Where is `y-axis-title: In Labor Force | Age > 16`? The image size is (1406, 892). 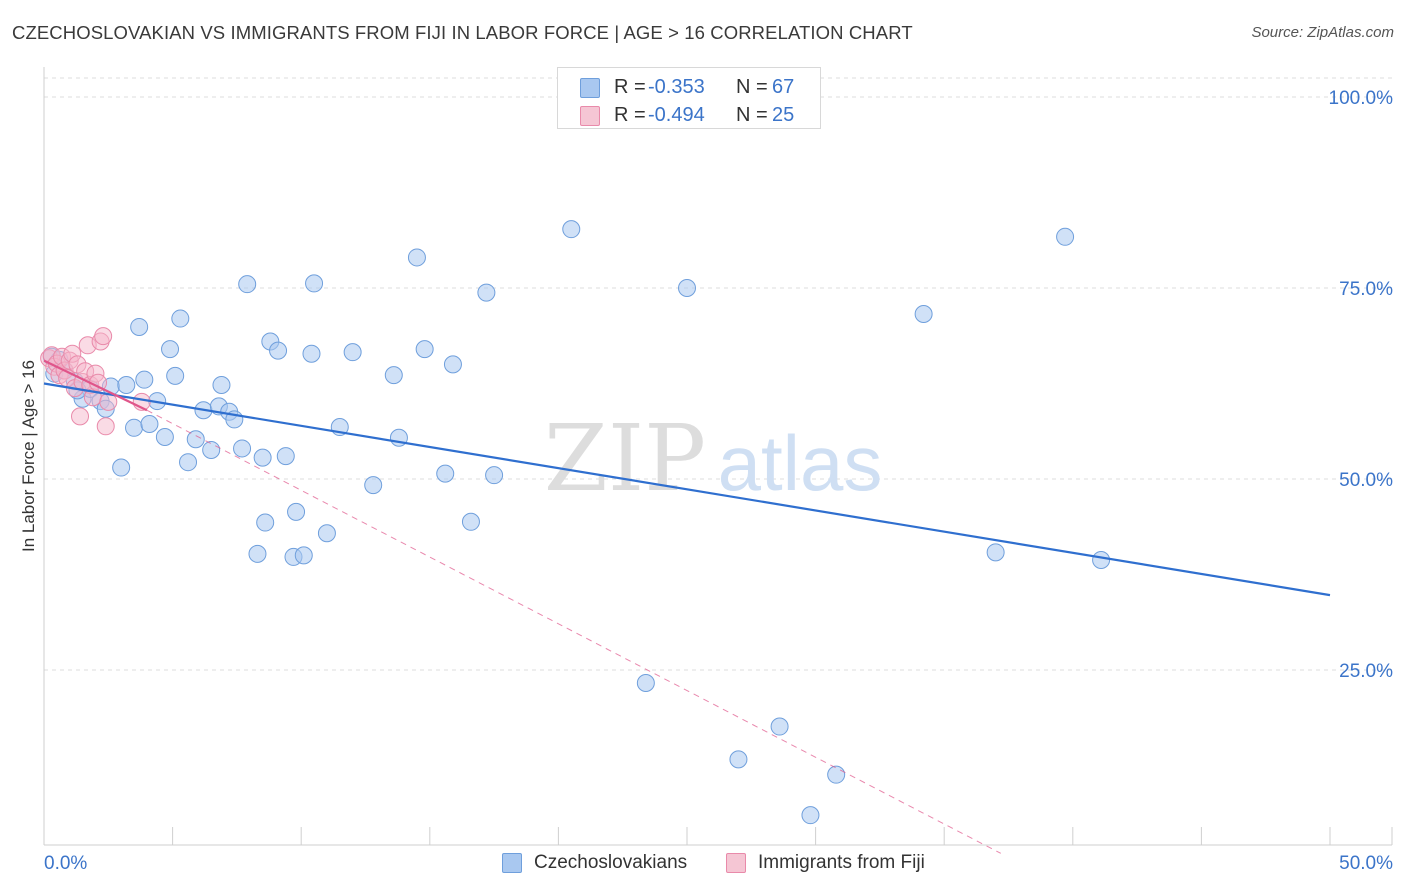
y-axis-title: In Labor Force | Age > 16 is located at coordinates (28, 456).